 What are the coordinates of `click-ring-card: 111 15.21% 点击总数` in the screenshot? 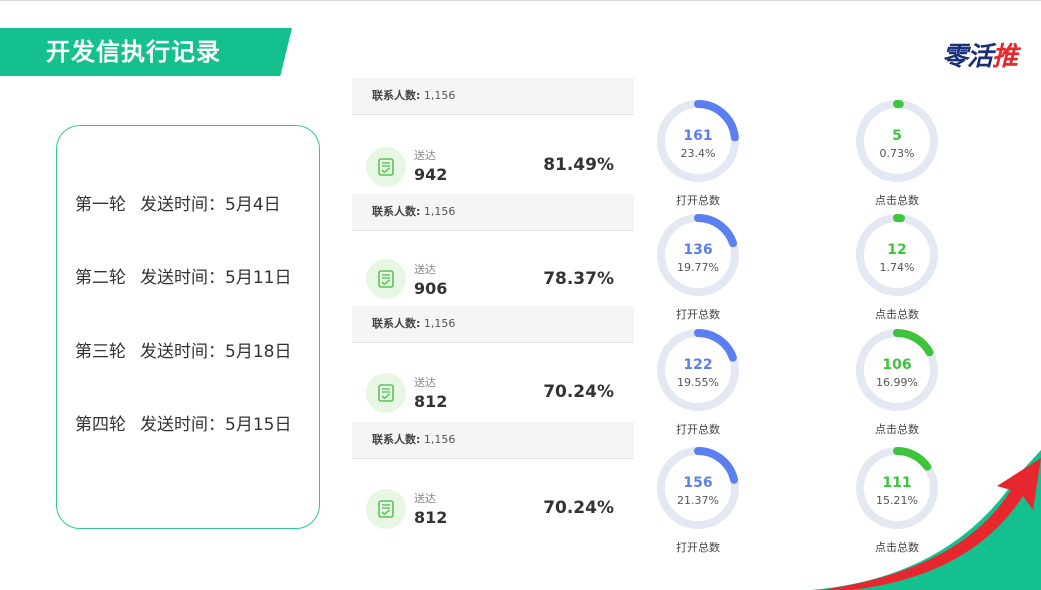 It's located at (897, 499).